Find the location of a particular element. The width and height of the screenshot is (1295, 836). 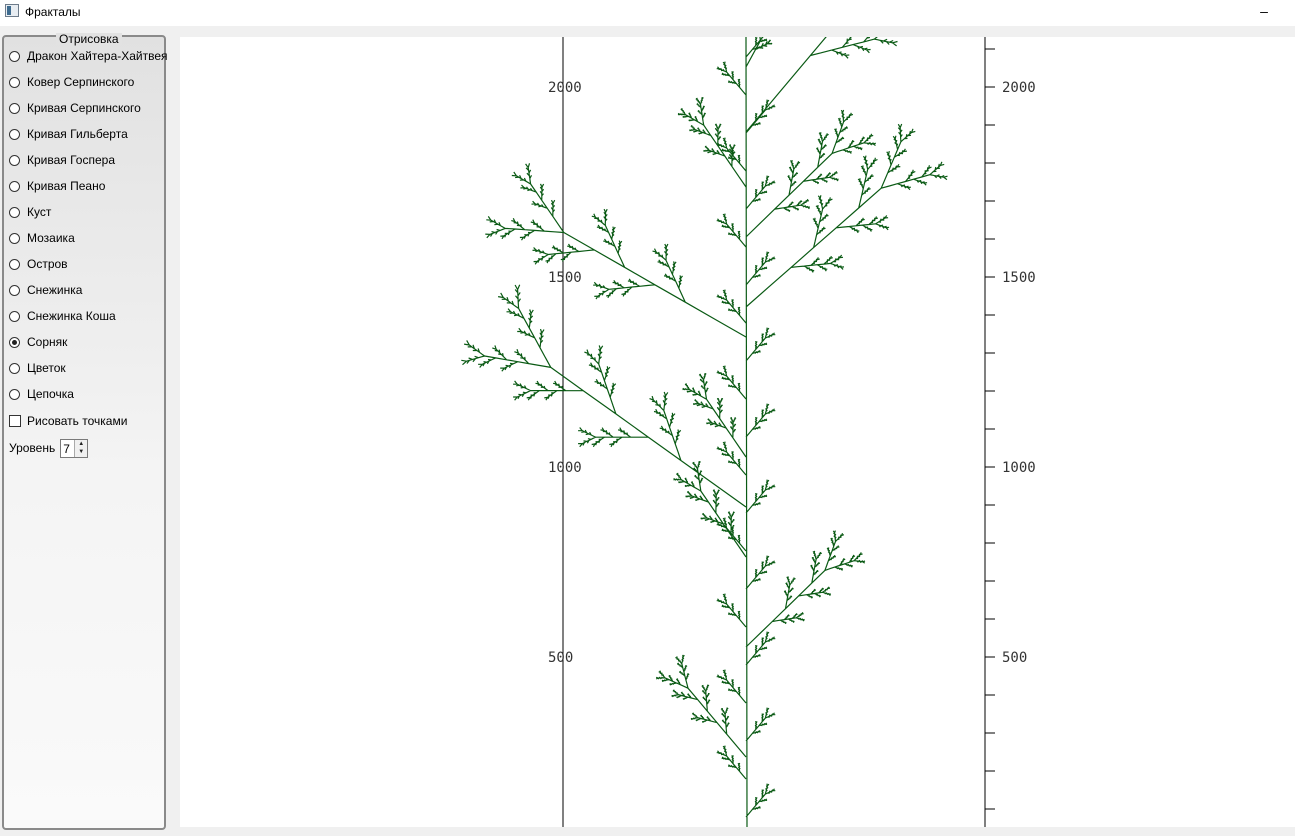

groupbox-title: Отрисовка is located at coordinates (89, 39).